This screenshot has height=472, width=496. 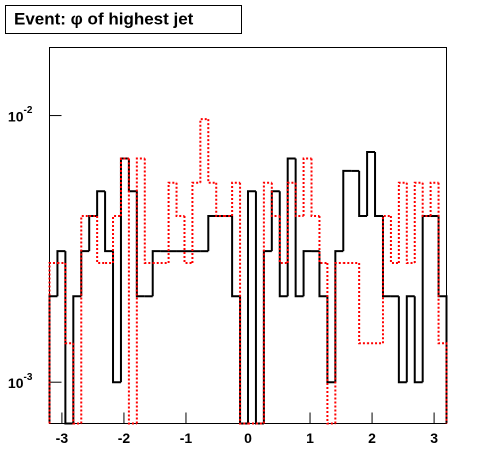 What do you see at coordinates (372, 438) in the screenshot?
I see `x-tick-label: 2` at bounding box center [372, 438].